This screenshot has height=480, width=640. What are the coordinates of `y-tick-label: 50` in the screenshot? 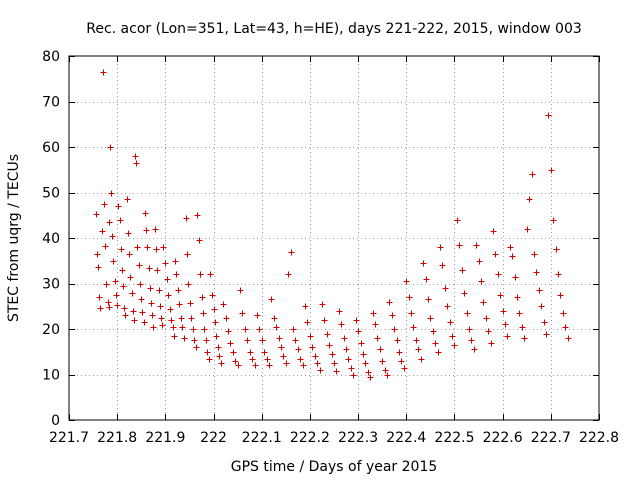 It's located at (51, 194).